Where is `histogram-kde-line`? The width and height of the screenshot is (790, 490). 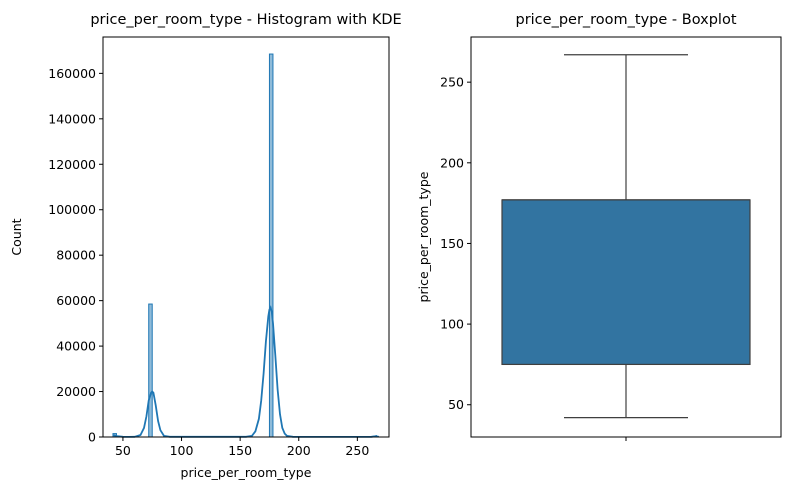
histogram-kde-line is located at coordinates (245, 371).